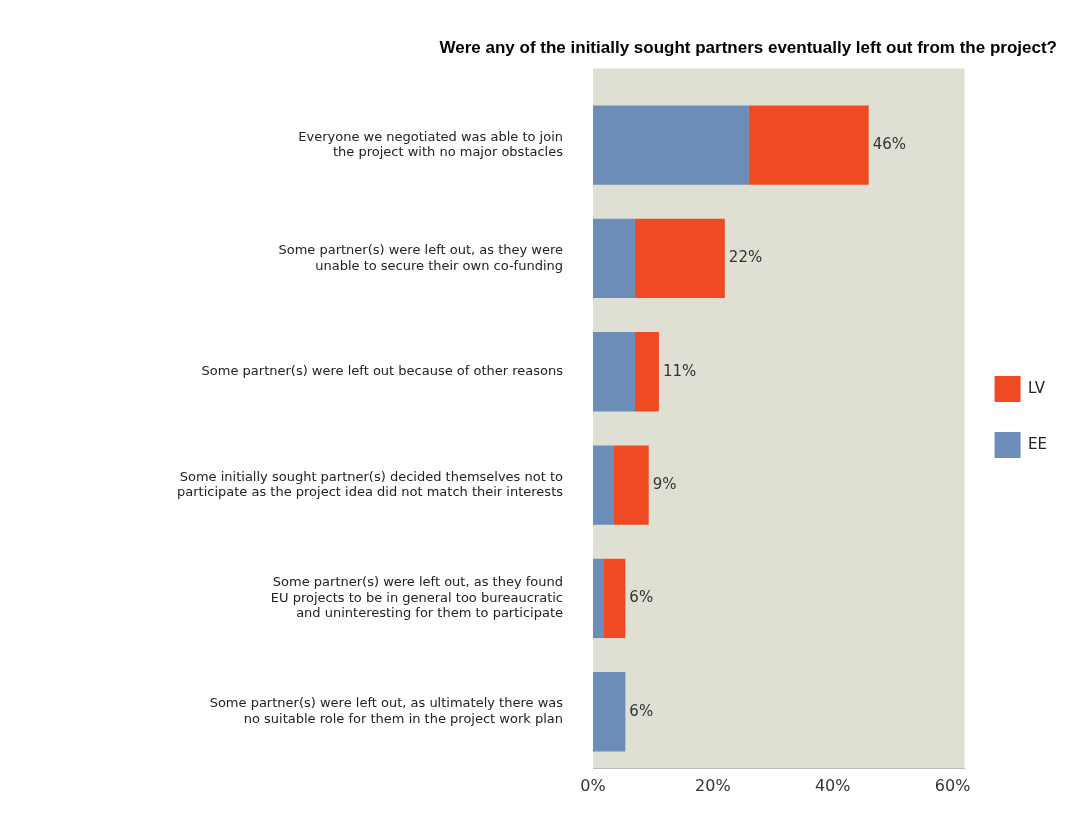 This screenshot has width=1079, height=814. Describe the element at coordinates (386, 710) in the screenshot. I see `y-tick-label: Some partner(s) were left out, as ultimately there was no suitable role for them in the project work plan` at that location.